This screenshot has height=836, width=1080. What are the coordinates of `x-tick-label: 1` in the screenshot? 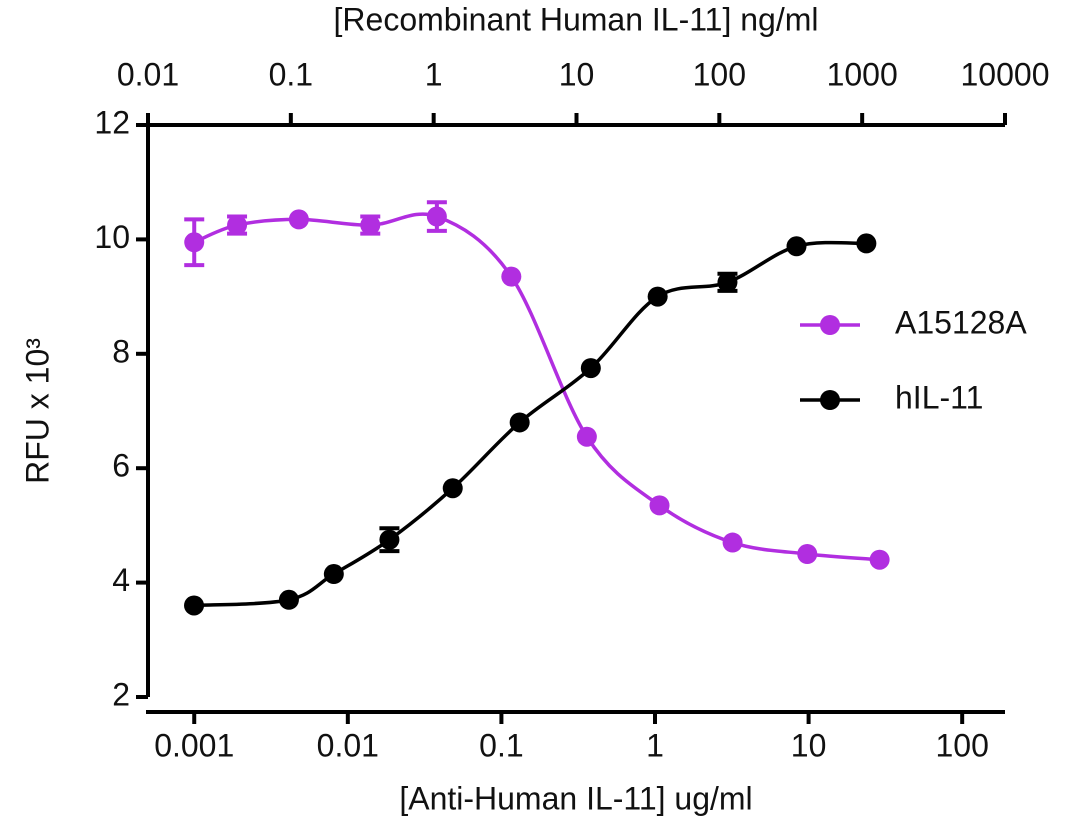 It's located at (655, 745).